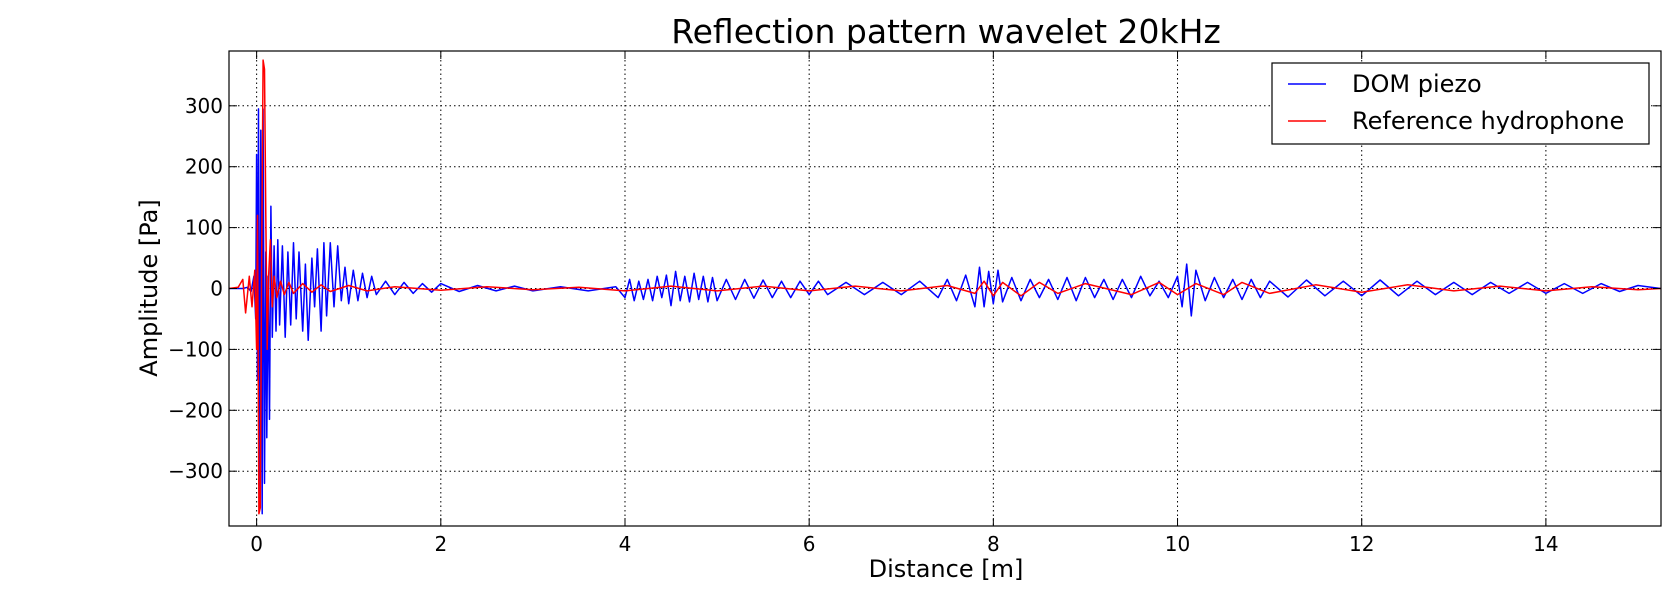 This screenshot has height=595, width=1680. I want to click on legend-label-reference-hydrophone: Reference hydrophone, so click(1488, 121).